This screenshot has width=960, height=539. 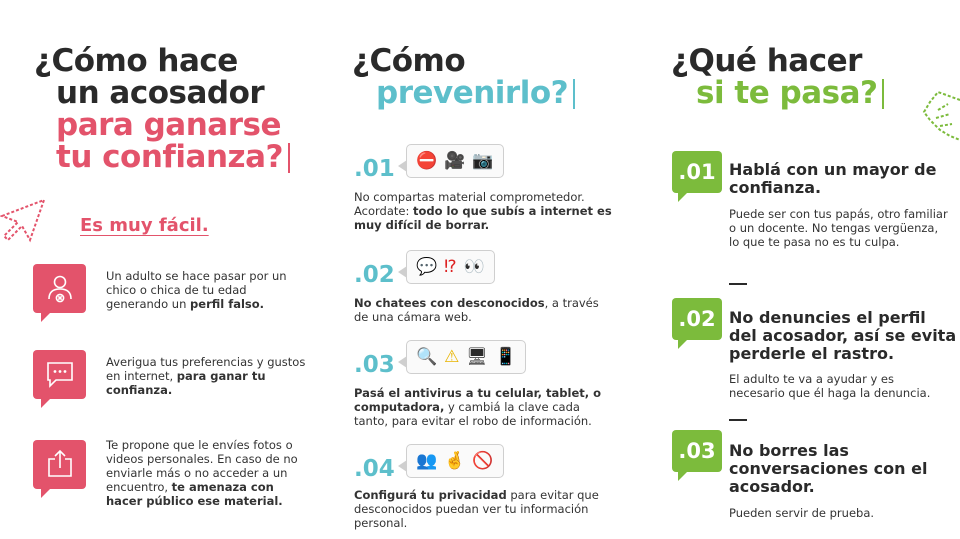 I want to click on emoji-bubble: ⛔ 🎥 📷, so click(x=451, y=161).